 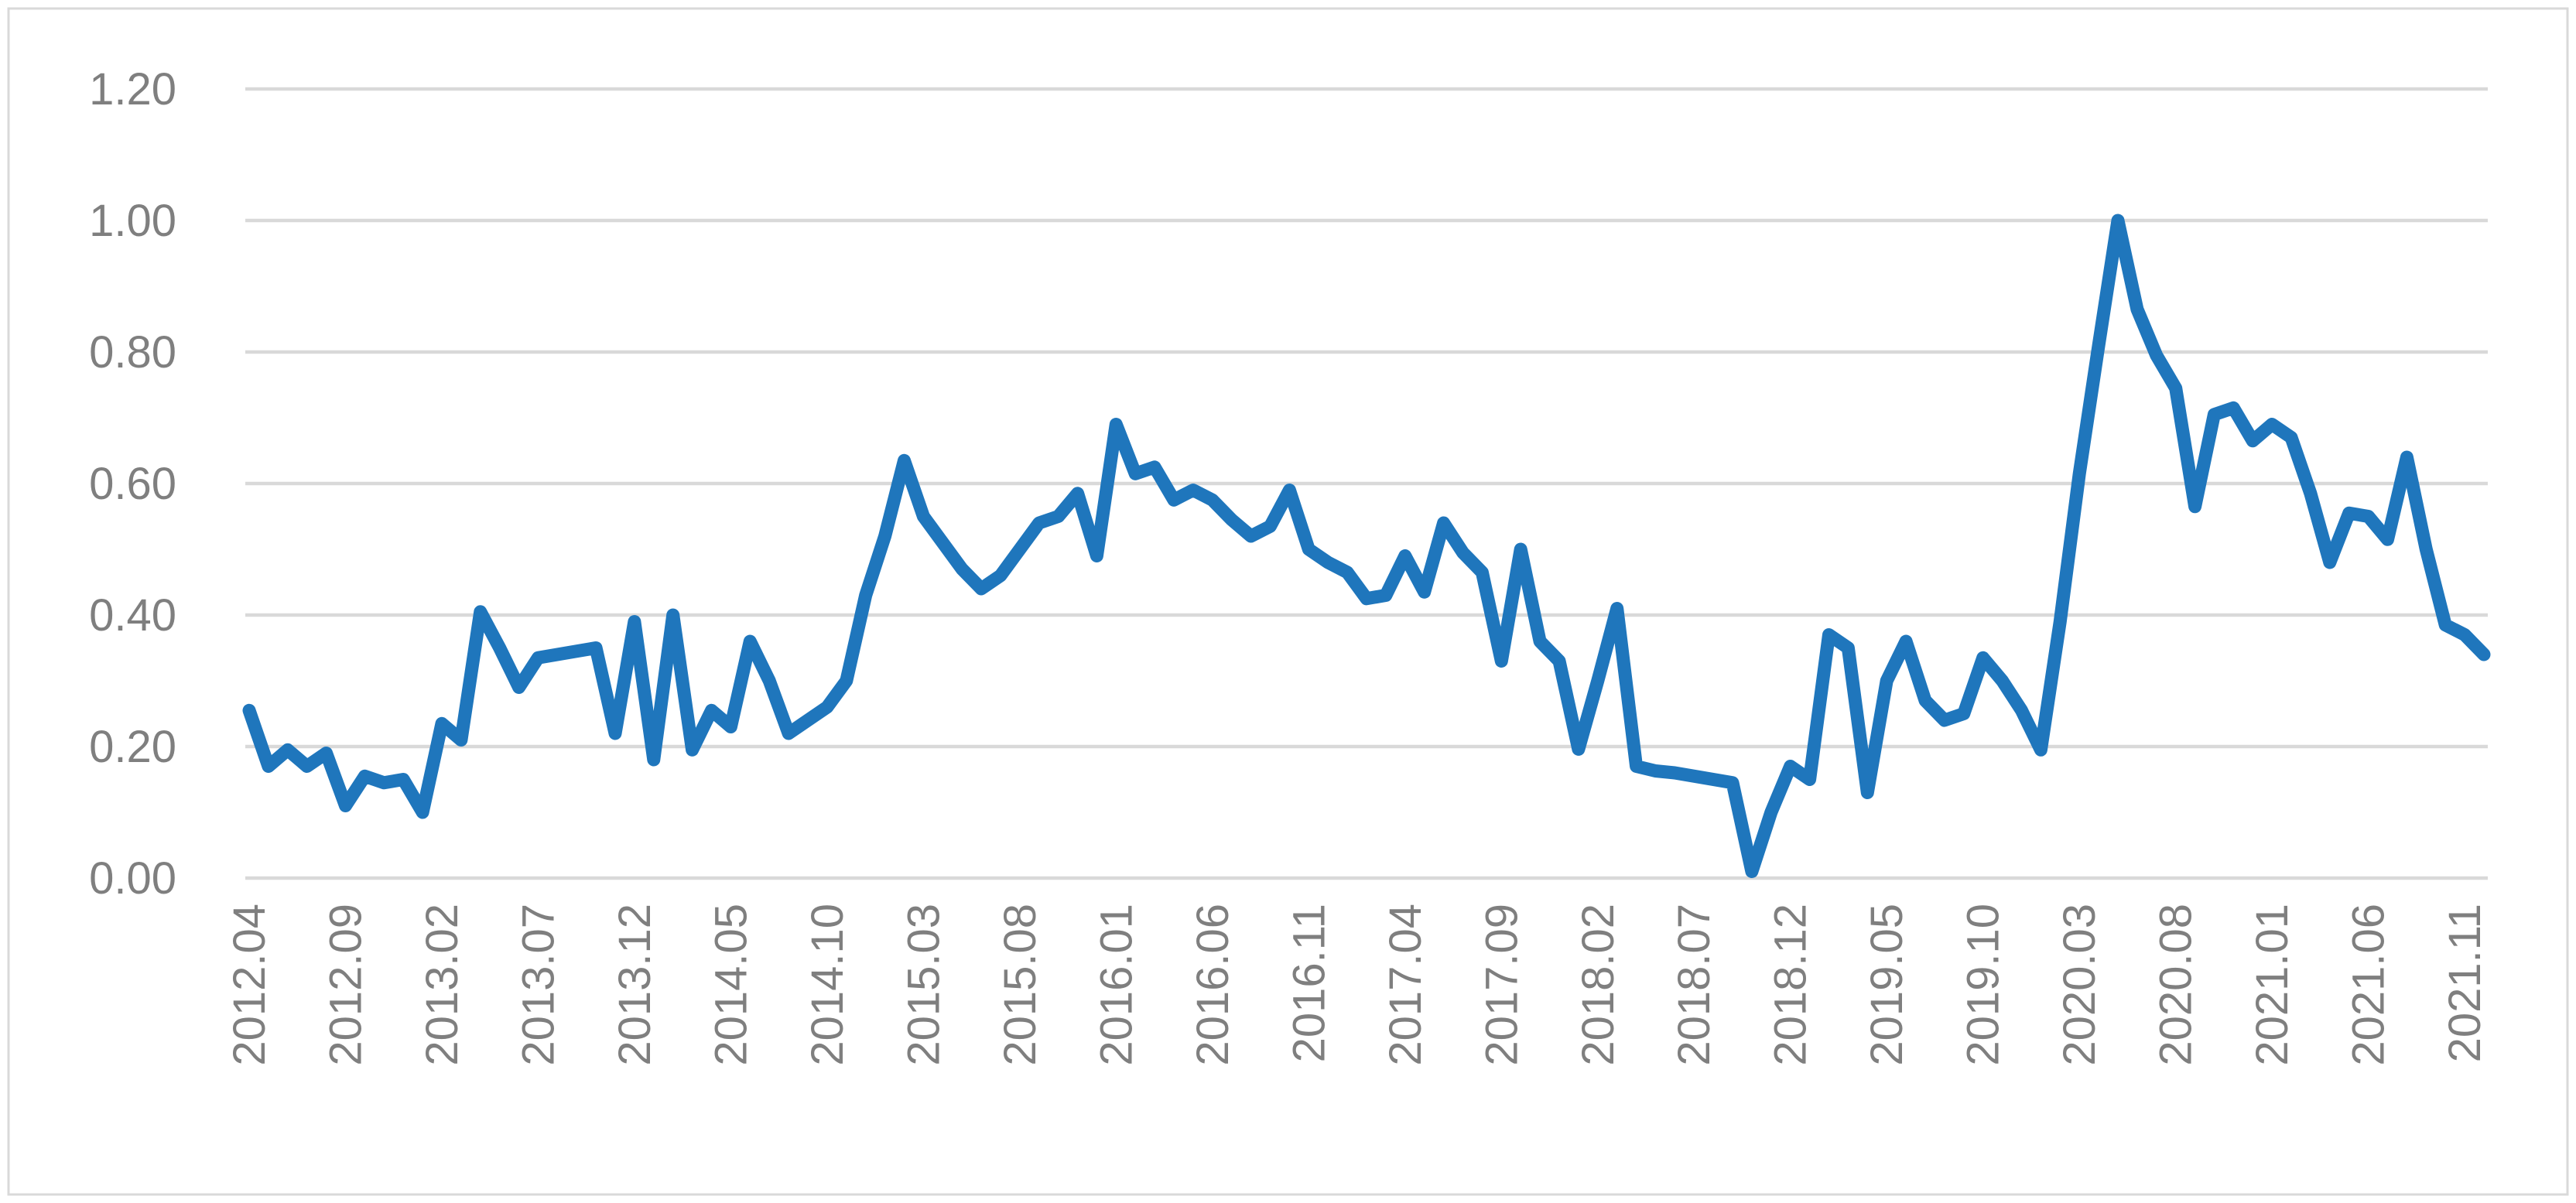 I want to click on x-tick-label: 2021.01, so click(x=2272, y=985).